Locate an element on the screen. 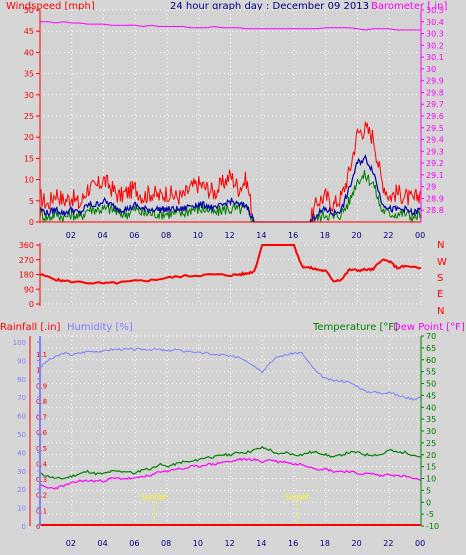 This screenshot has width=466, height=555. temp-tick-label: 0 is located at coordinates (428, 502).